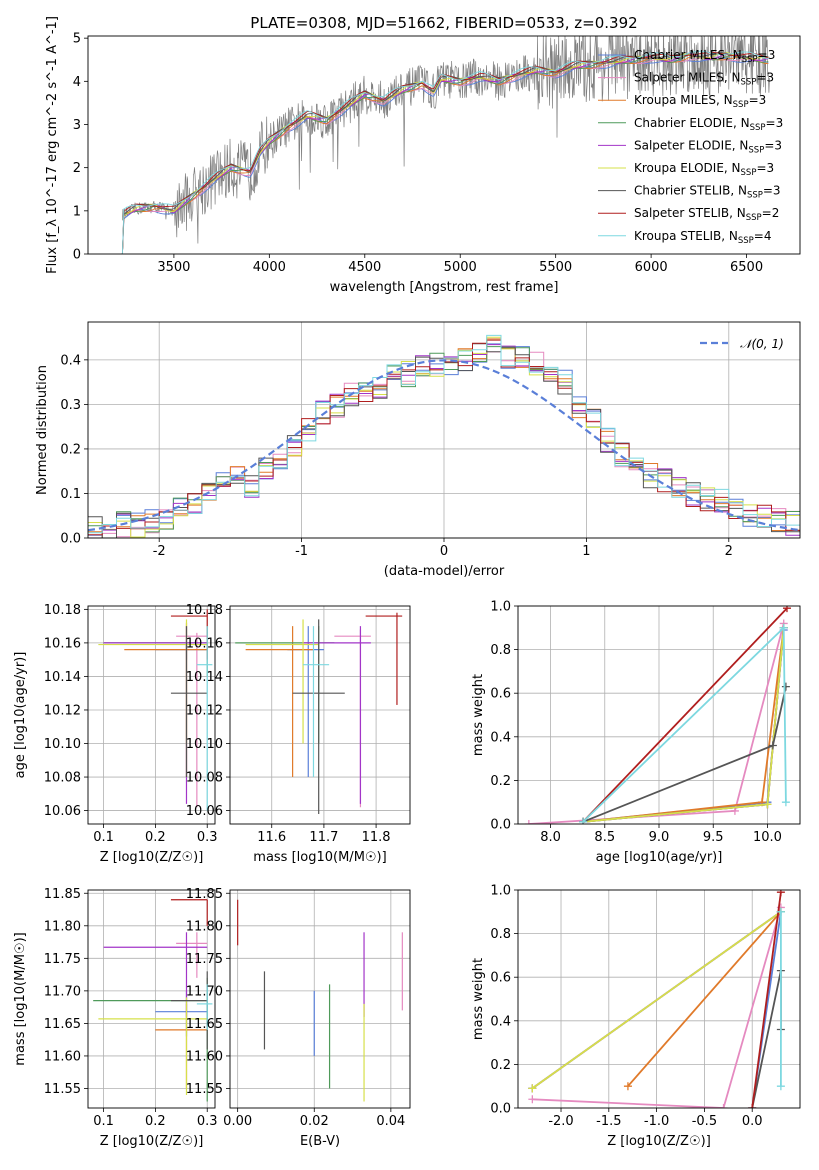  Describe the element at coordinates (500, 934) in the screenshot. I see `y-tick-label: 0.8` at that location.